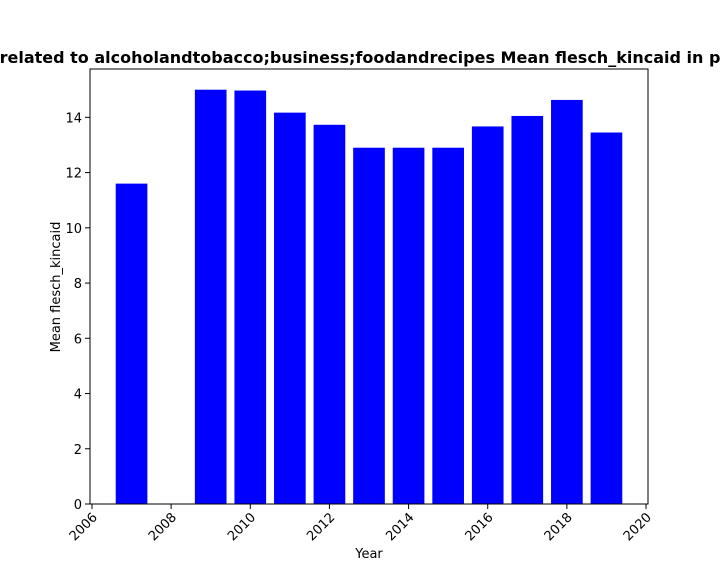  I want to click on bar-2014, so click(408, 325).